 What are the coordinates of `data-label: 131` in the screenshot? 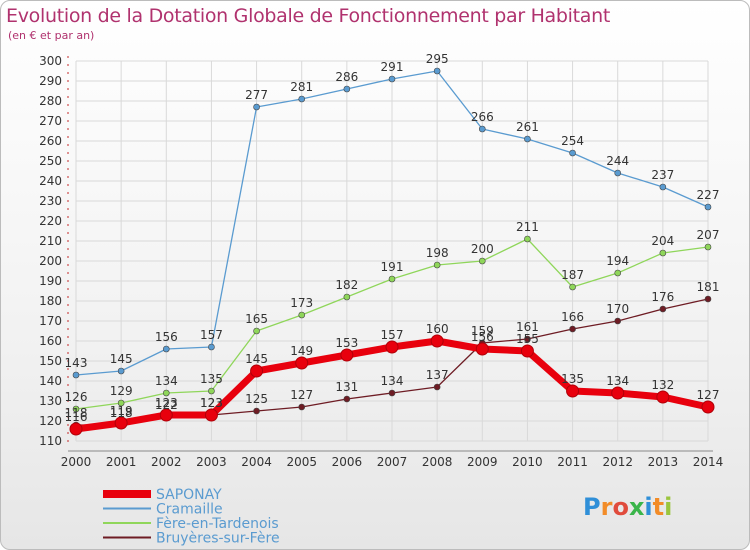 It's located at (346, 387).